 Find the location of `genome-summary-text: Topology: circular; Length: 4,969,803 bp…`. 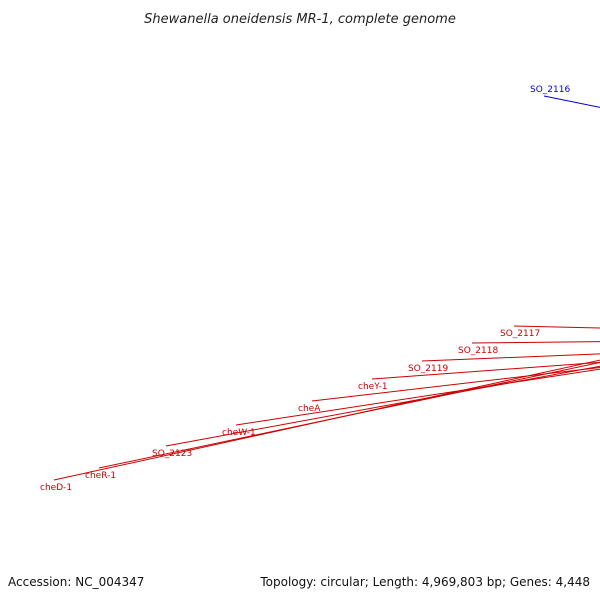

genome-summary-text: Topology: circular; Length: 4,969,803 bp… is located at coordinates (424, 582).